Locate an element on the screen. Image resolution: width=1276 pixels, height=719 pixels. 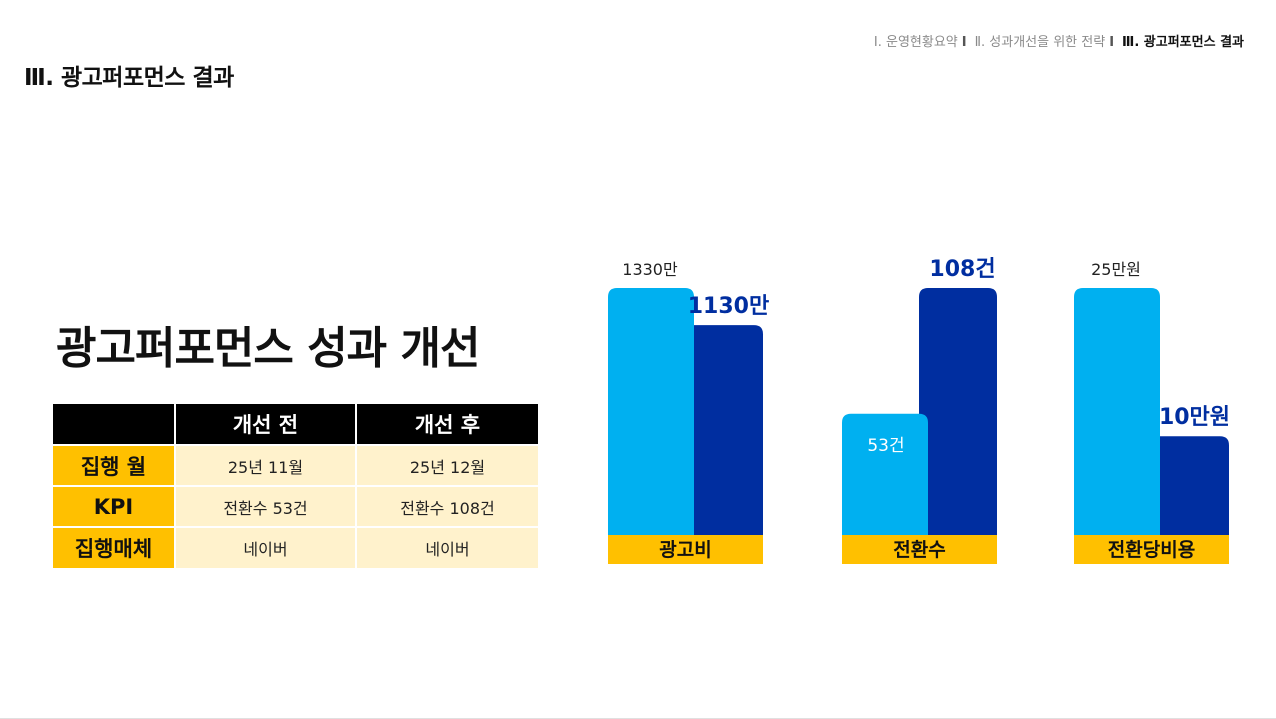
breadcrumb-item-results: Ⅲ. 광고퍼포먼스 결과 is located at coordinates (1183, 42).